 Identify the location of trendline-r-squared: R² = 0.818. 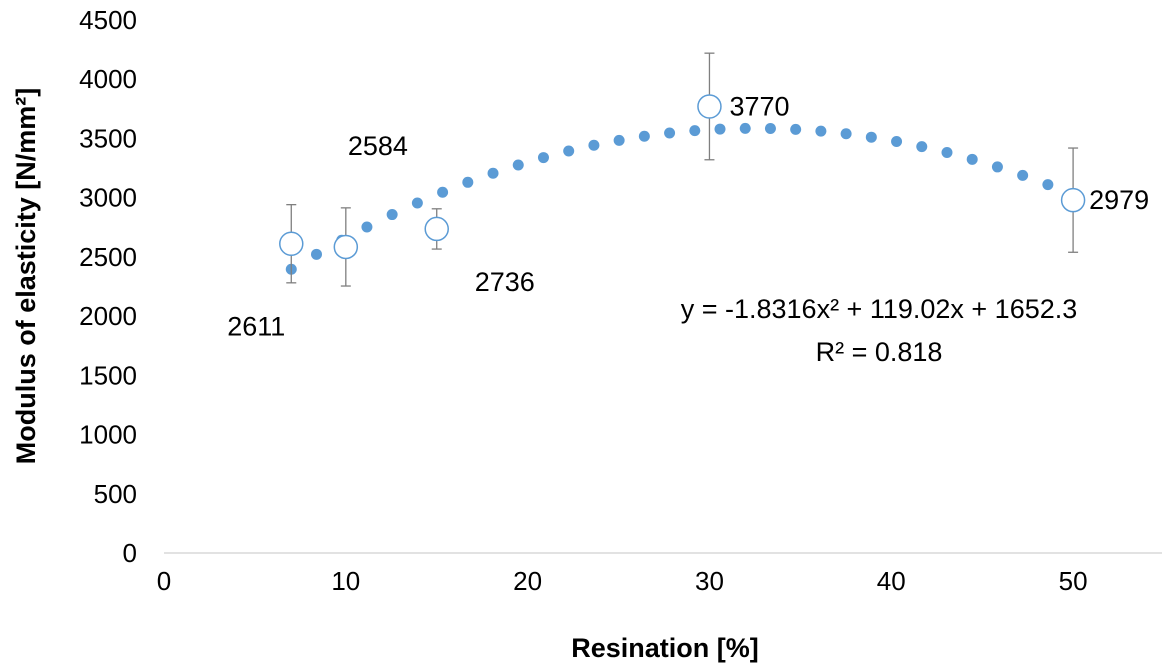
(879, 352).